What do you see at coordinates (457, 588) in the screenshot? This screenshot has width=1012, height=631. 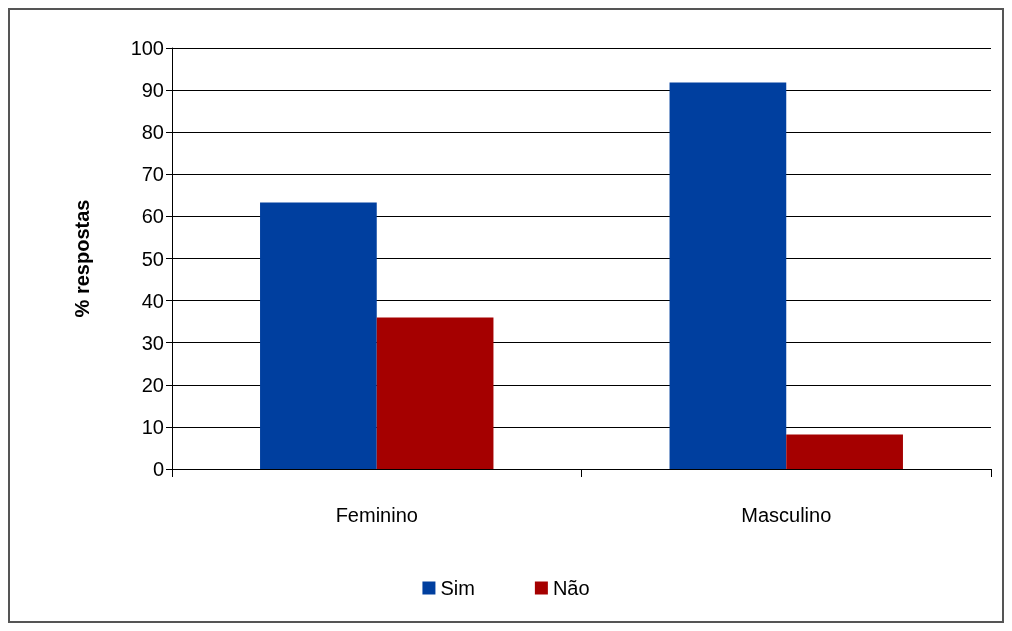 I see `legend-label: Sim` at bounding box center [457, 588].